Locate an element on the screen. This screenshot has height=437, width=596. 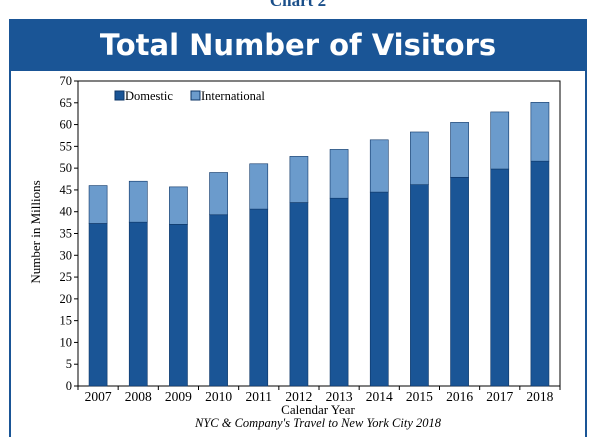
x-tick-label: 2007 is located at coordinates (98, 396).